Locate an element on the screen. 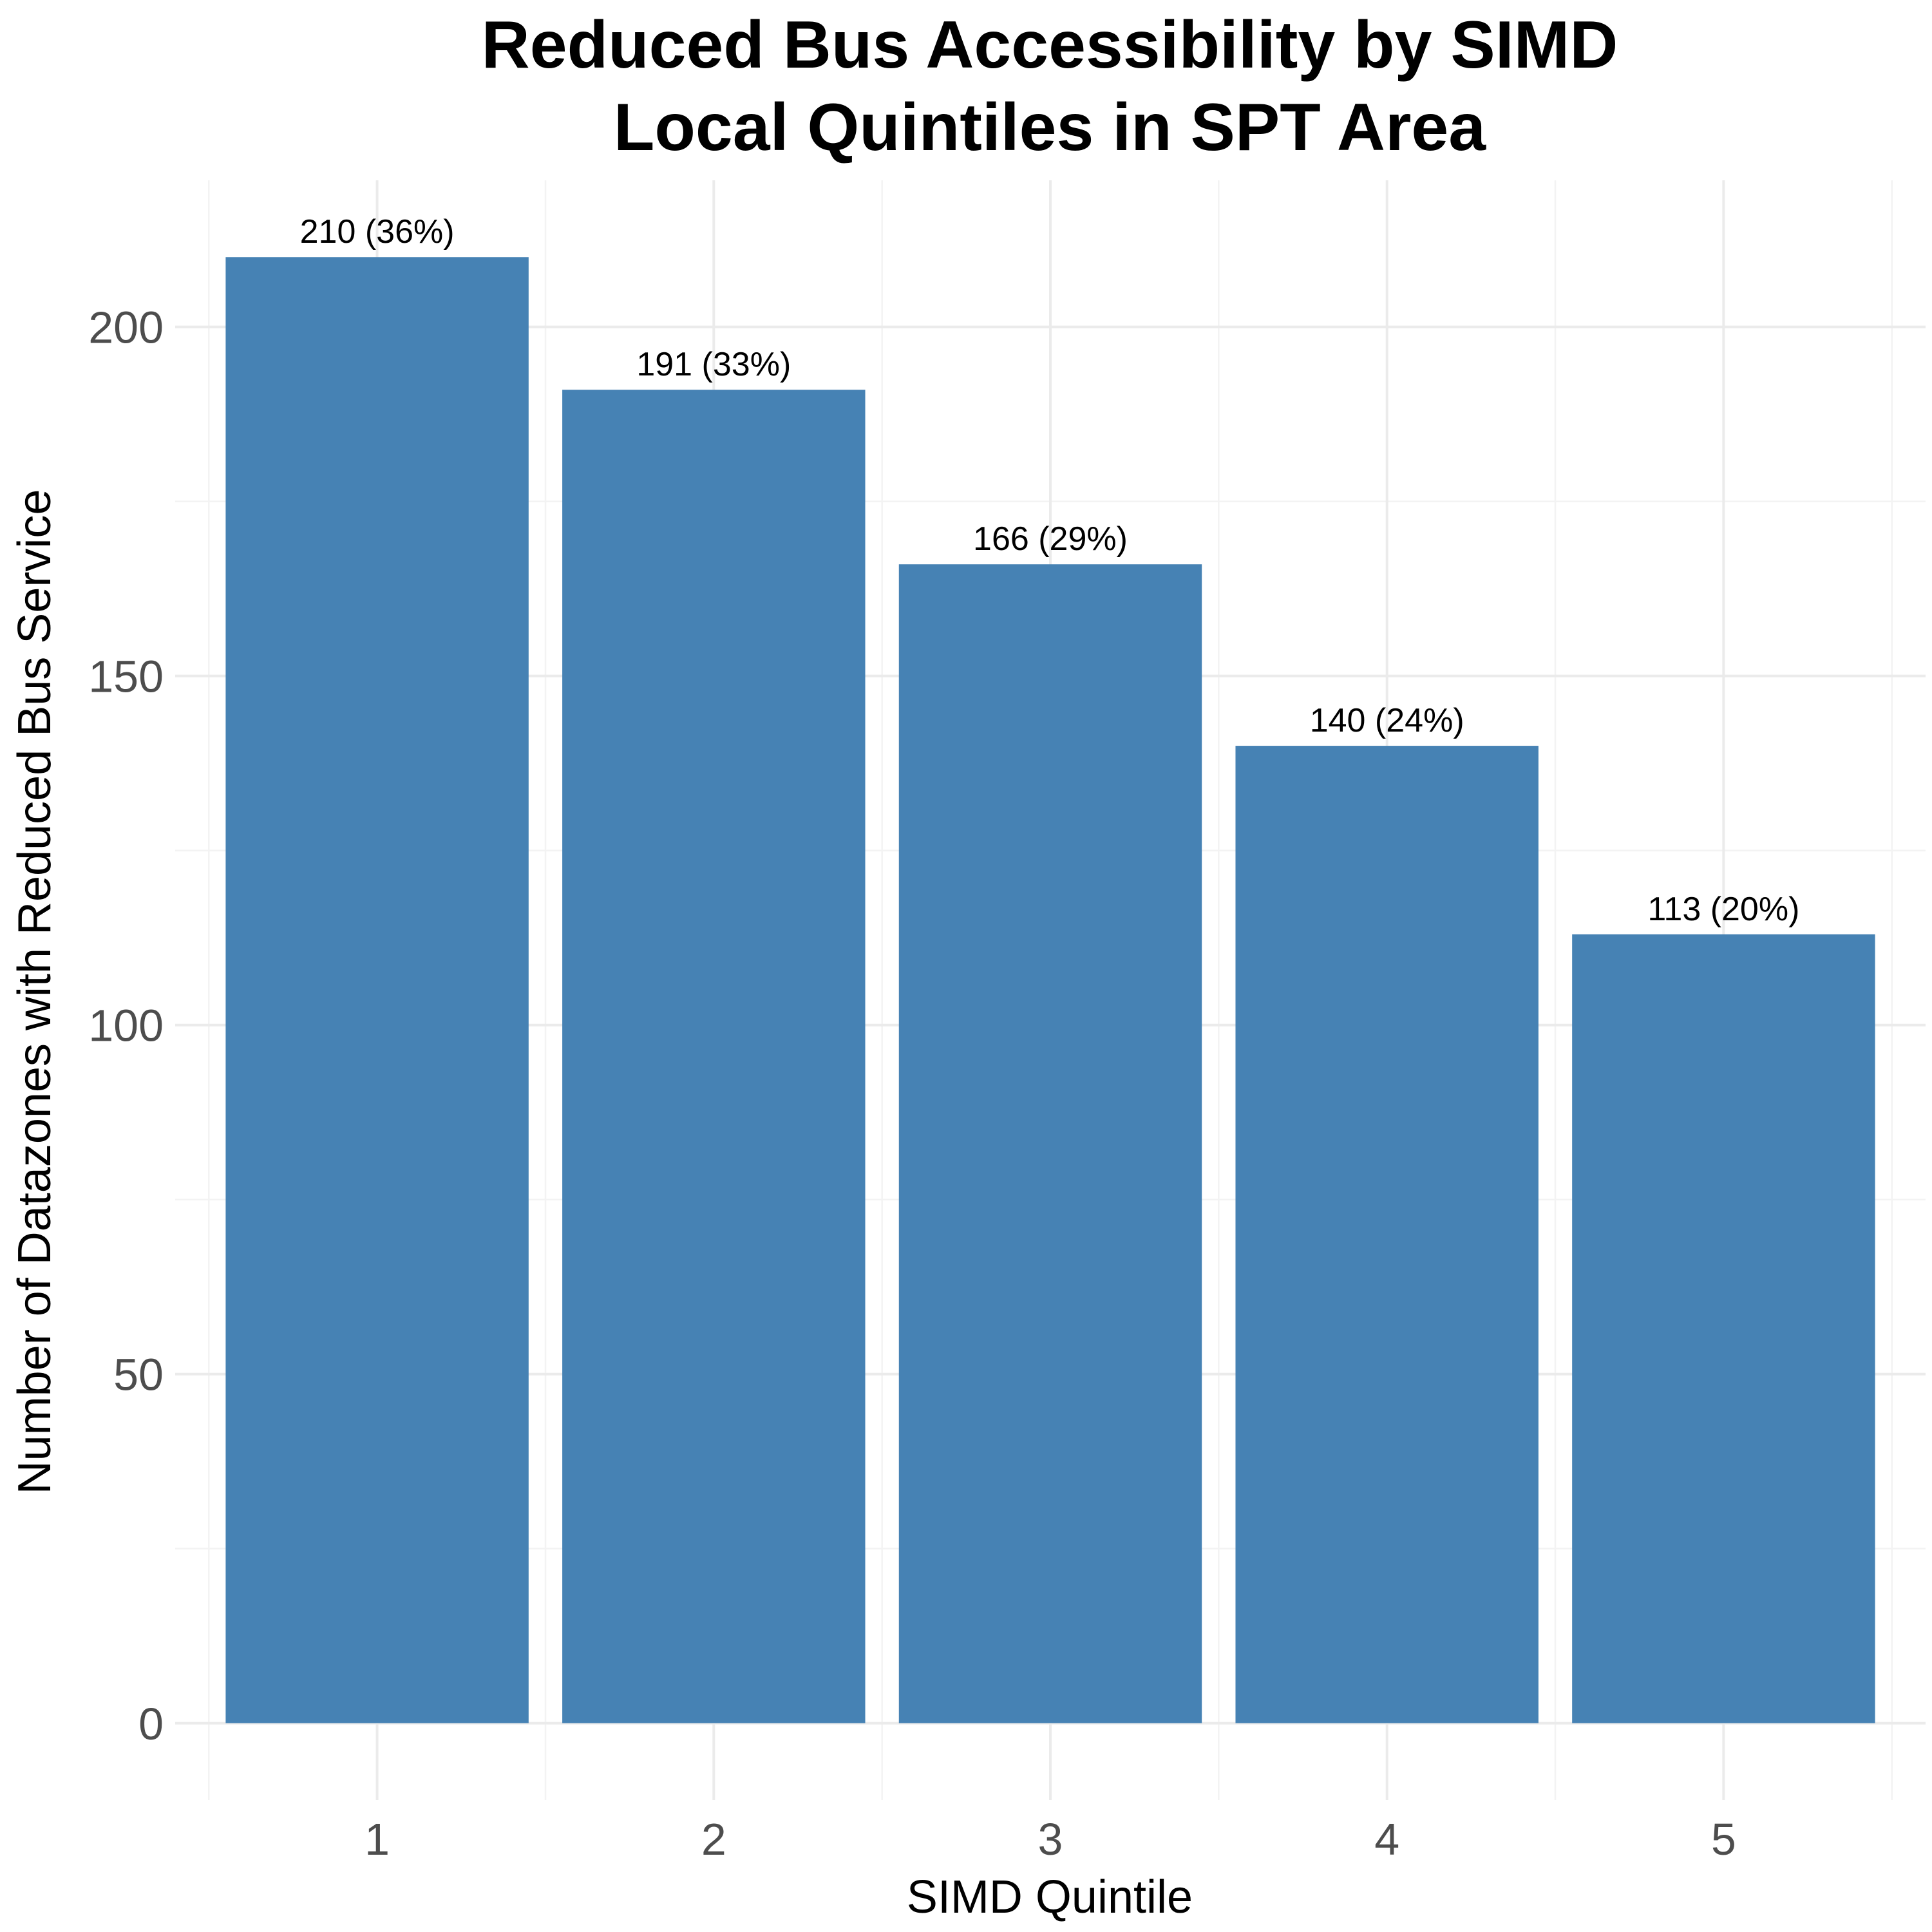 The image size is (1932, 1932). x-axis-title: SIMD Quintile is located at coordinates (1050, 1897).